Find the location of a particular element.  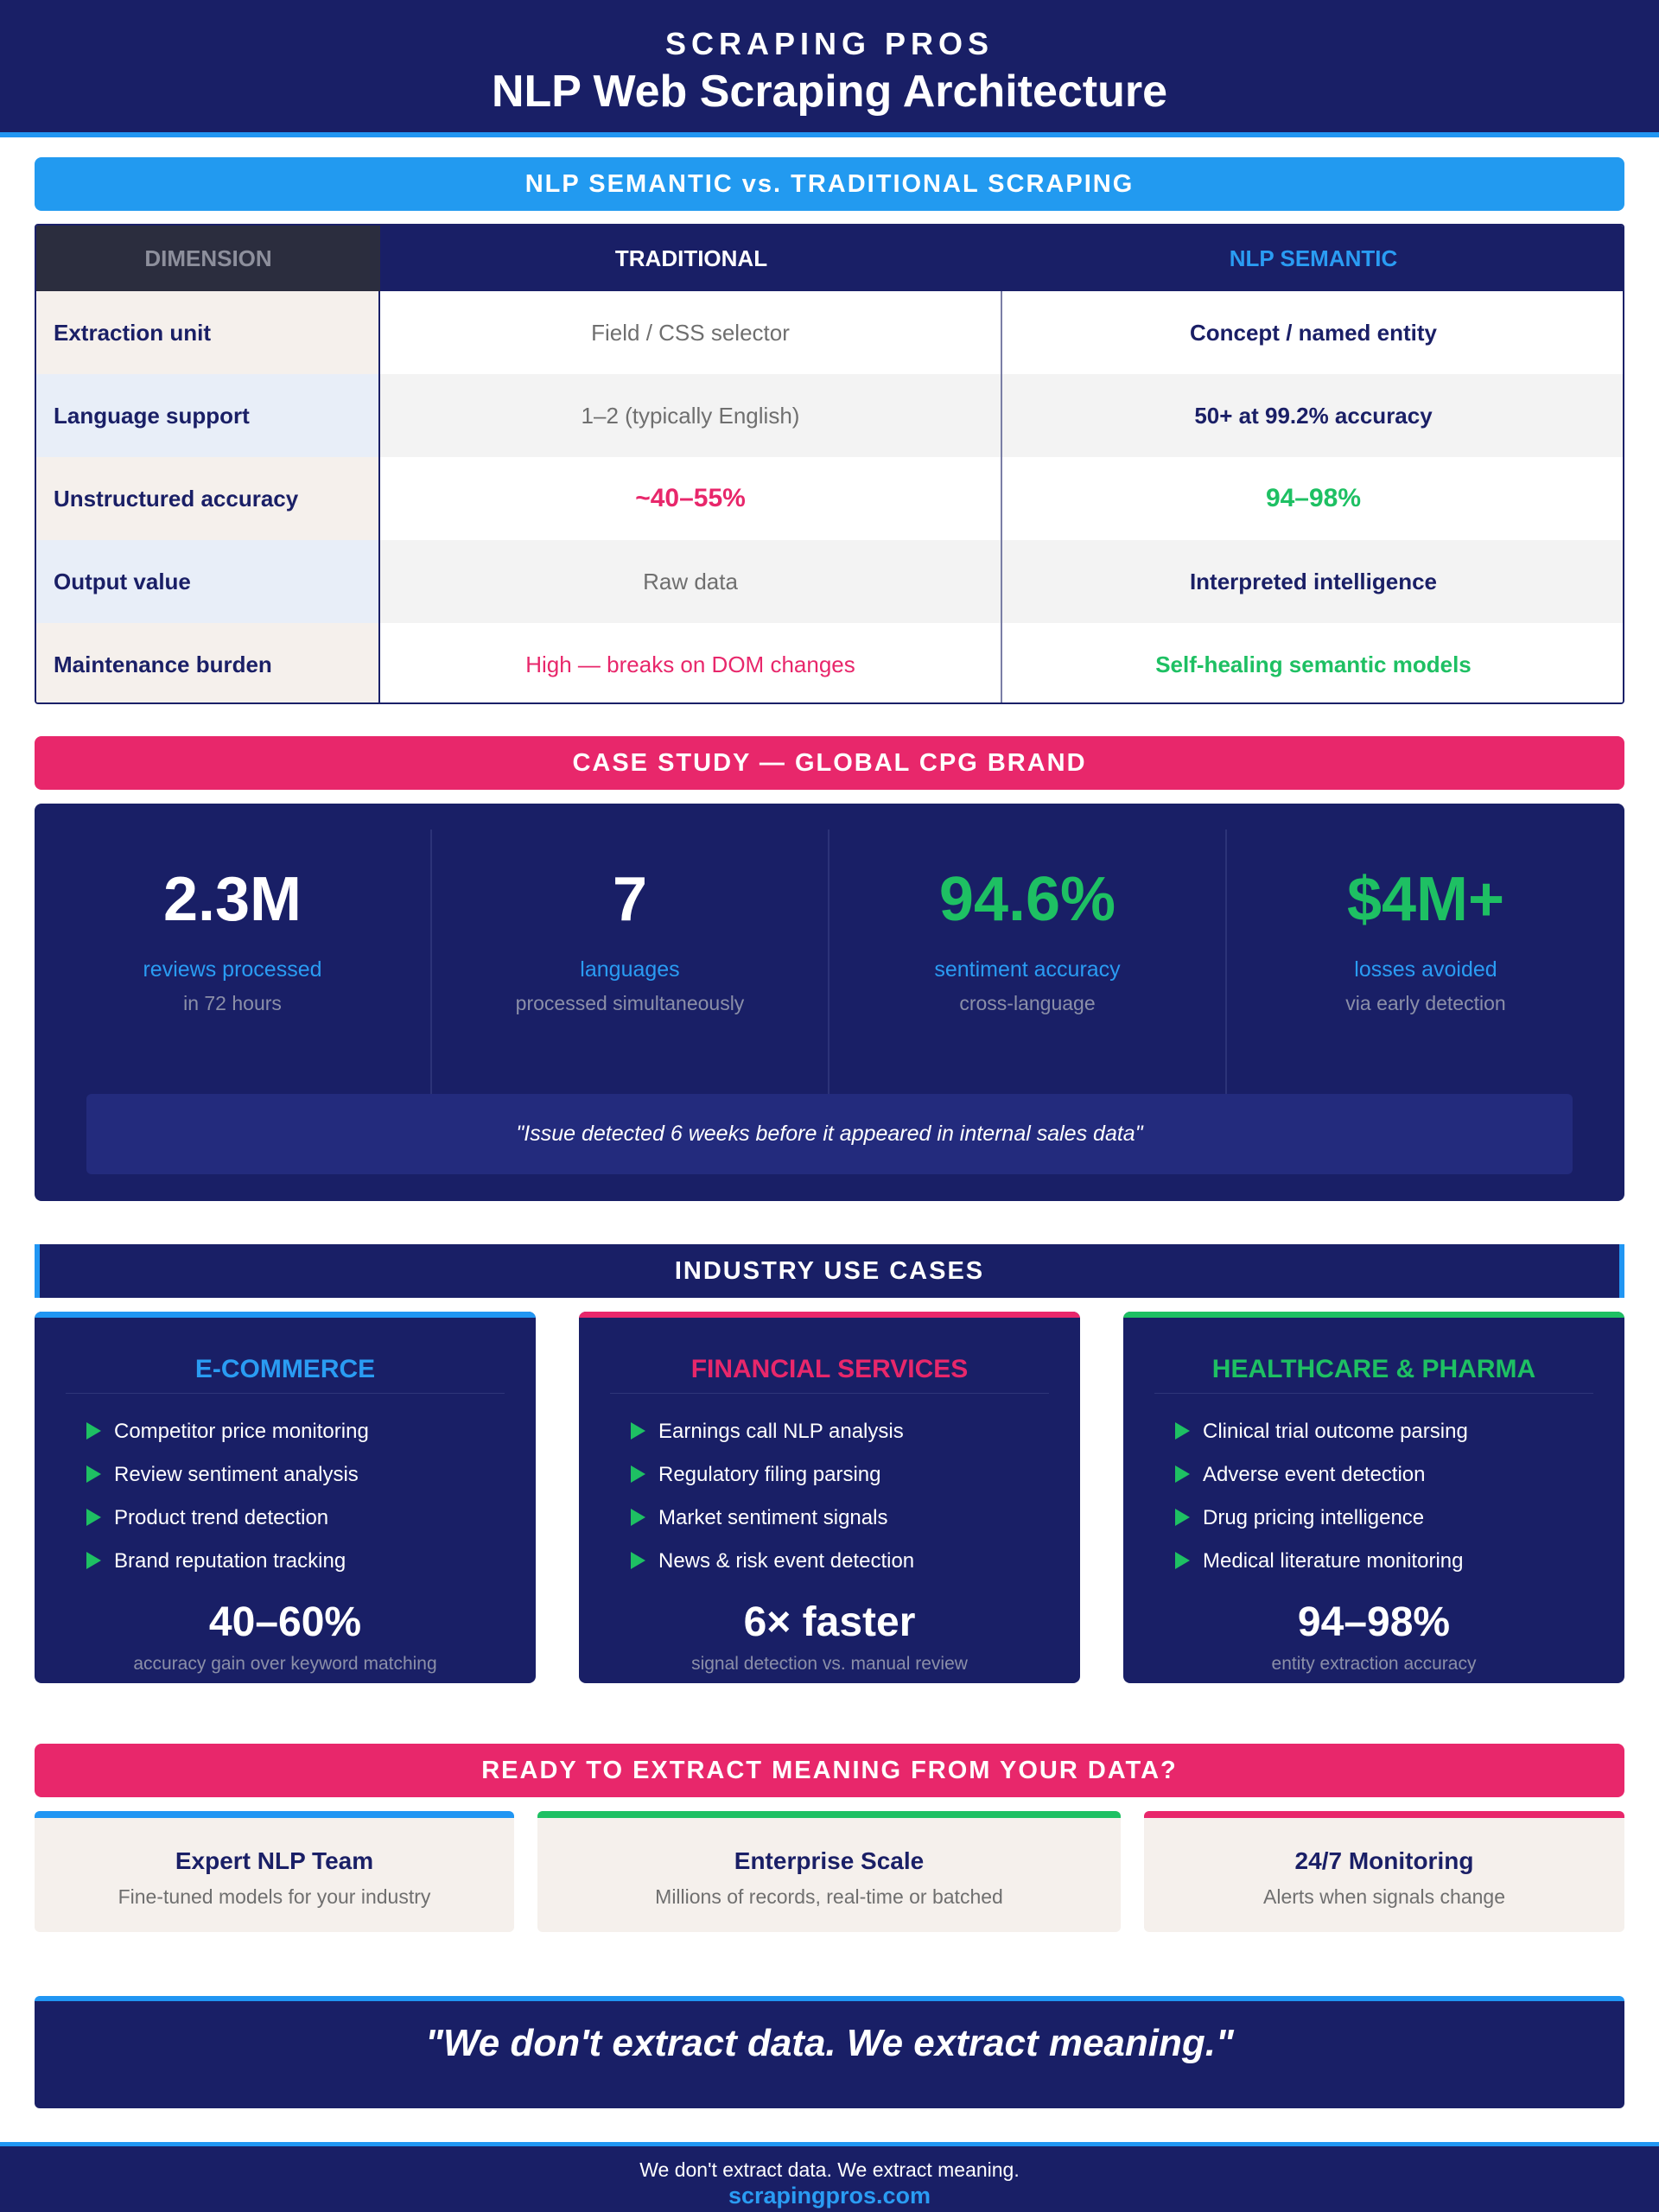

stat-value: $4M+ is located at coordinates (1425, 899).